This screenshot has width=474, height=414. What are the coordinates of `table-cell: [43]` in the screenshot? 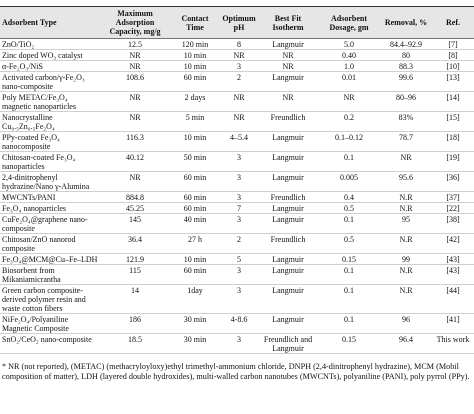 It's located at (453, 259).